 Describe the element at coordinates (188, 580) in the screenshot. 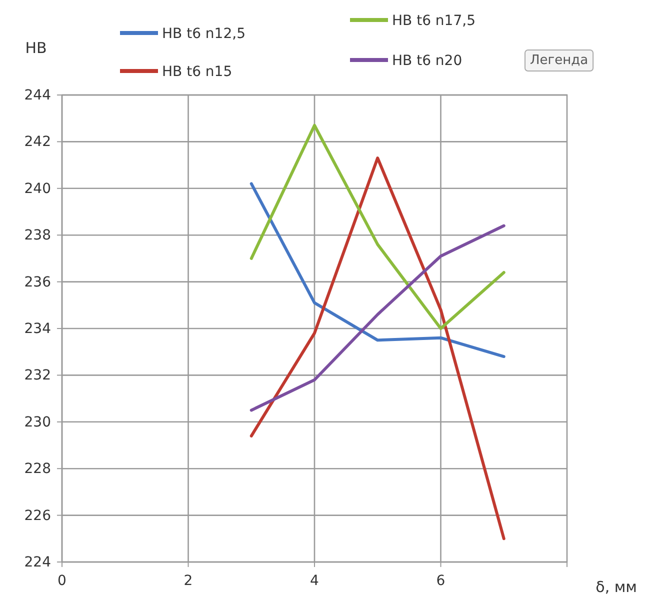

I see `x-tick-label: 2` at that location.